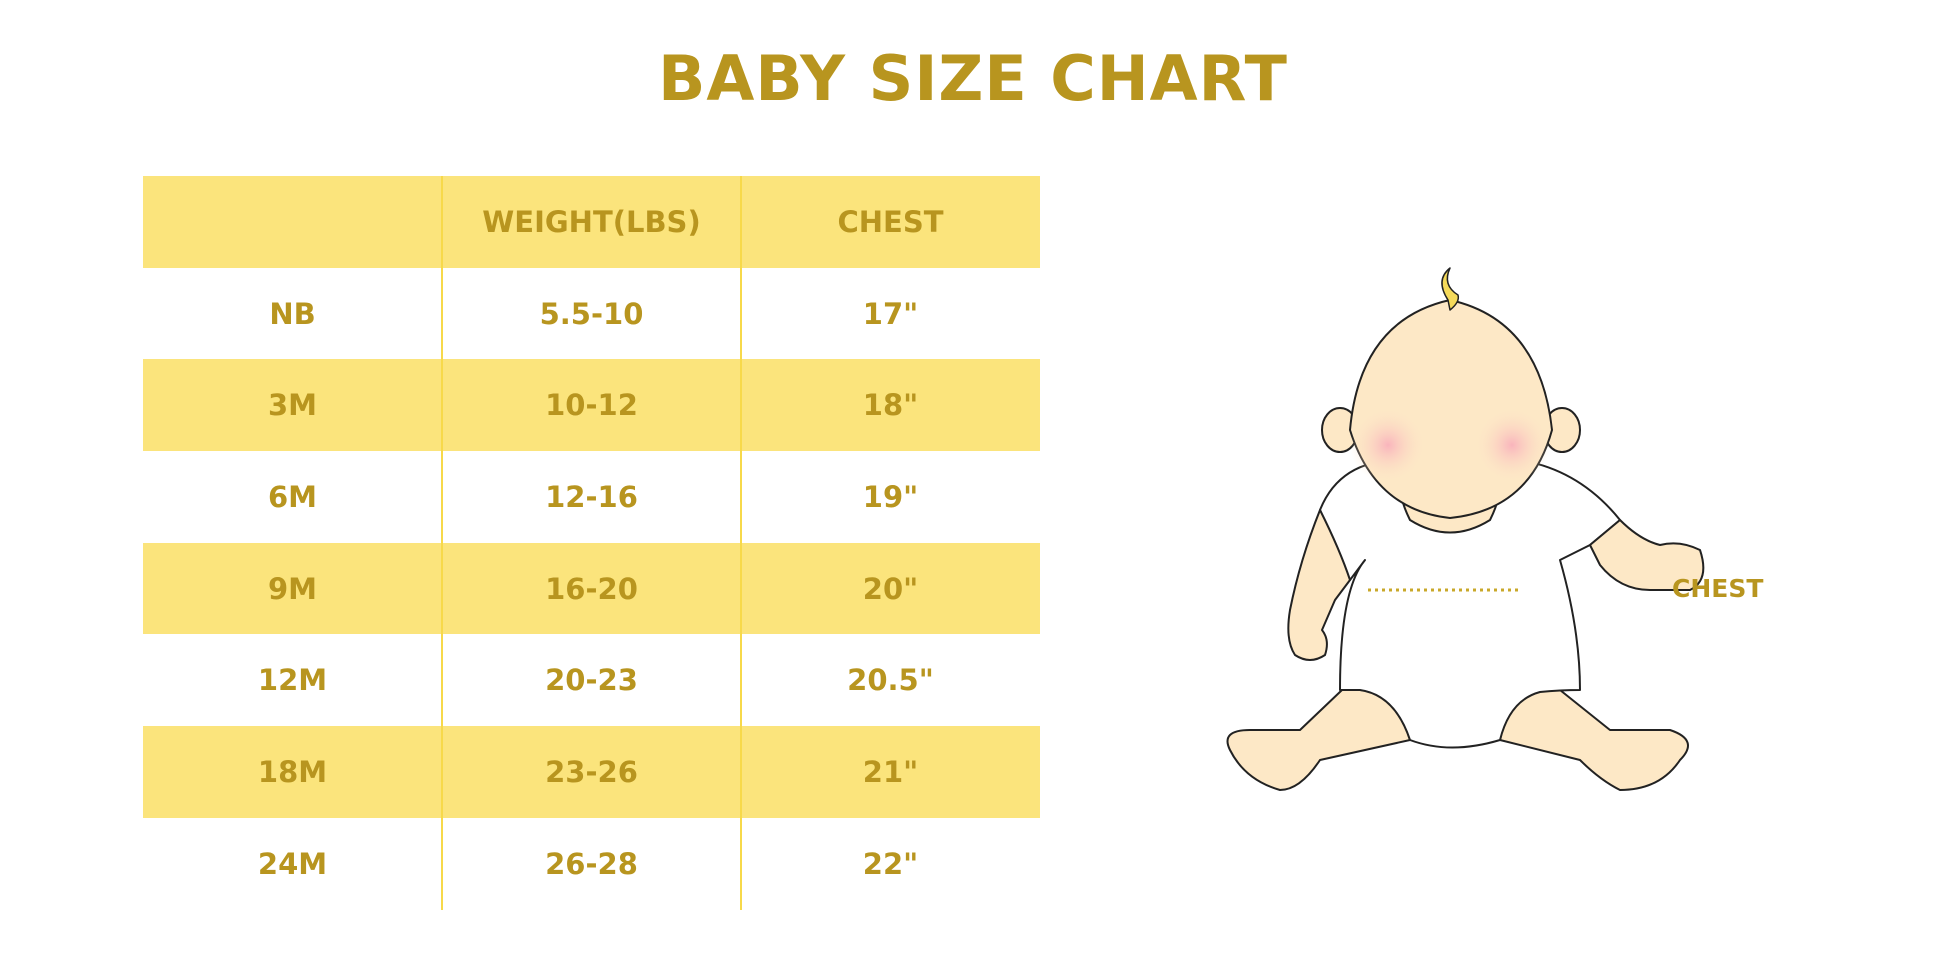  I want to click on page-title: BABY SIZE CHART, so click(973, 78).